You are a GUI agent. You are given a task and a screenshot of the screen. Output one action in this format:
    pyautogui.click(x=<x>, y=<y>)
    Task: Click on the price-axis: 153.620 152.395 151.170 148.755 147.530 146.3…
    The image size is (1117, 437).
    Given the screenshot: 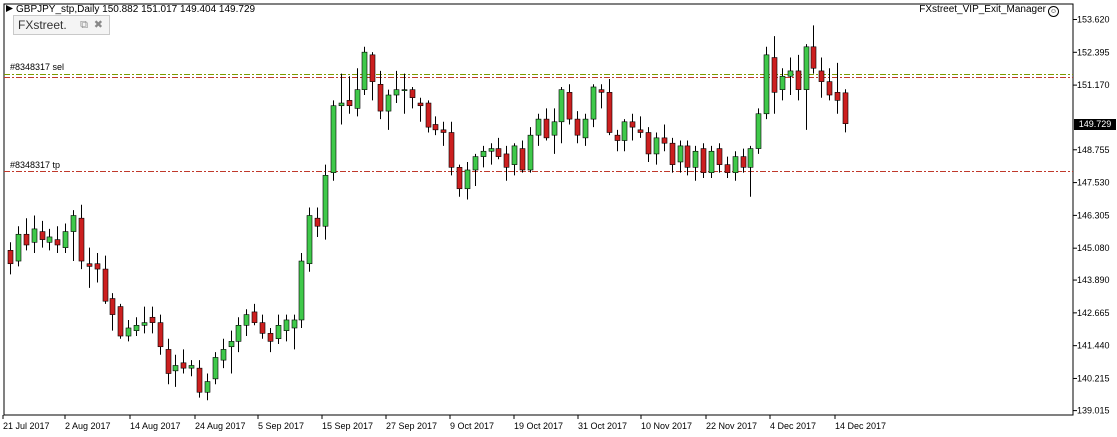 What is the action you would take?
    pyautogui.click(x=1091, y=215)
    